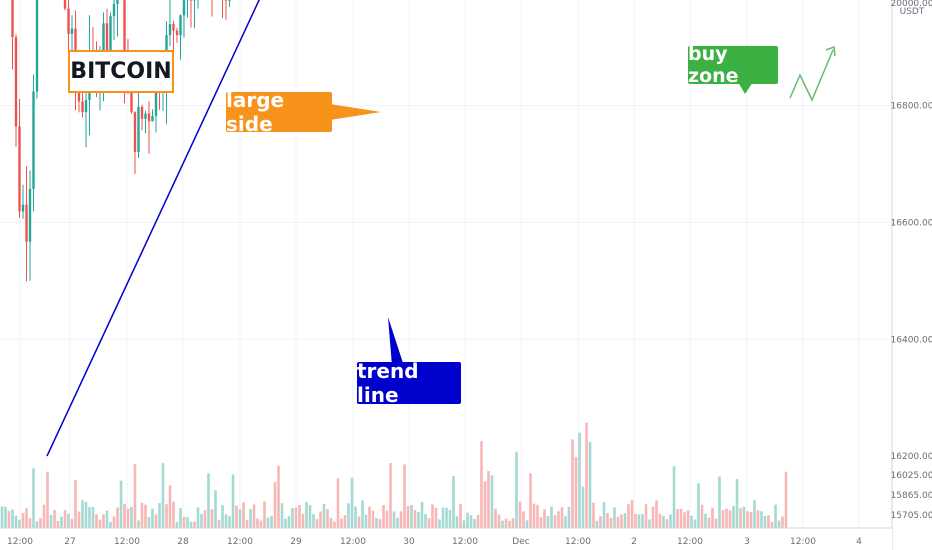 Image resolution: width=932 pixels, height=550 pixels. Describe the element at coordinates (911, 340) in the screenshot. I see `y-tick-label: 16400.00` at that location.